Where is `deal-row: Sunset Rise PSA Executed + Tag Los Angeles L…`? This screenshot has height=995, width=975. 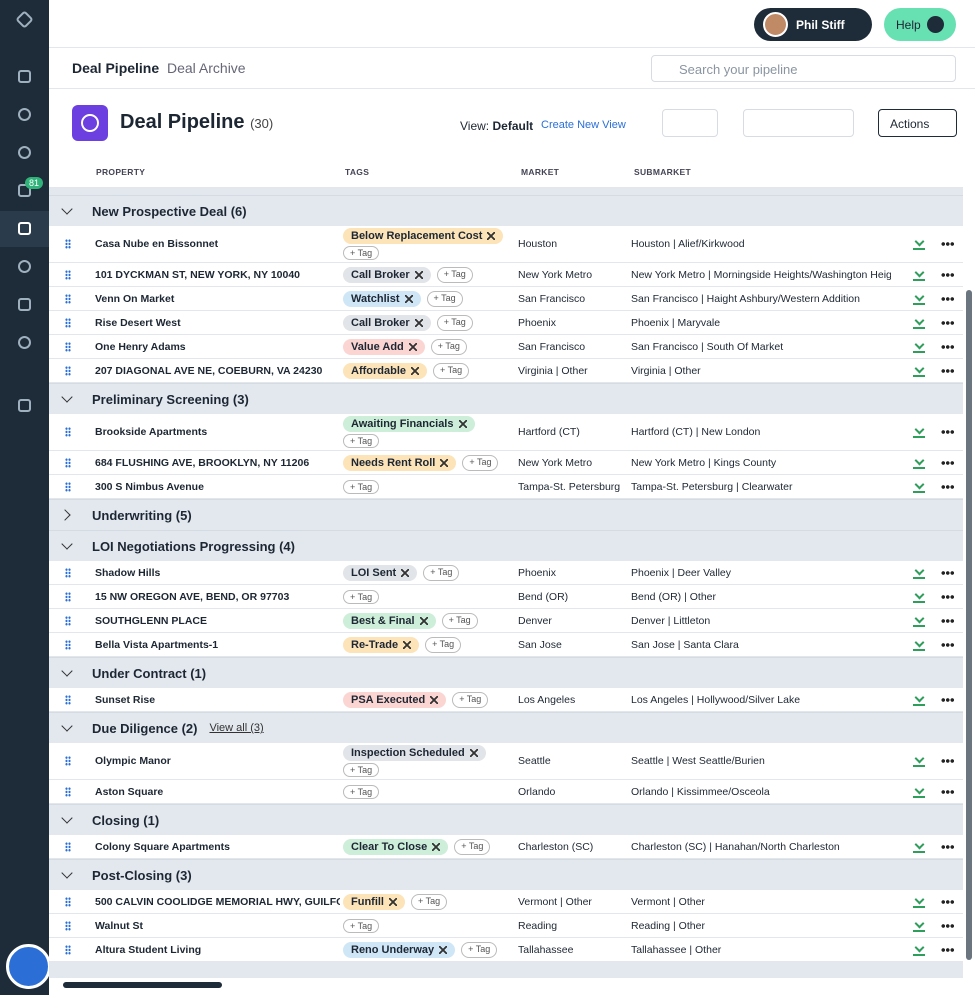 deal-row: Sunset Rise PSA Executed + Tag Los Angeles L… is located at coordinates (506, 700).